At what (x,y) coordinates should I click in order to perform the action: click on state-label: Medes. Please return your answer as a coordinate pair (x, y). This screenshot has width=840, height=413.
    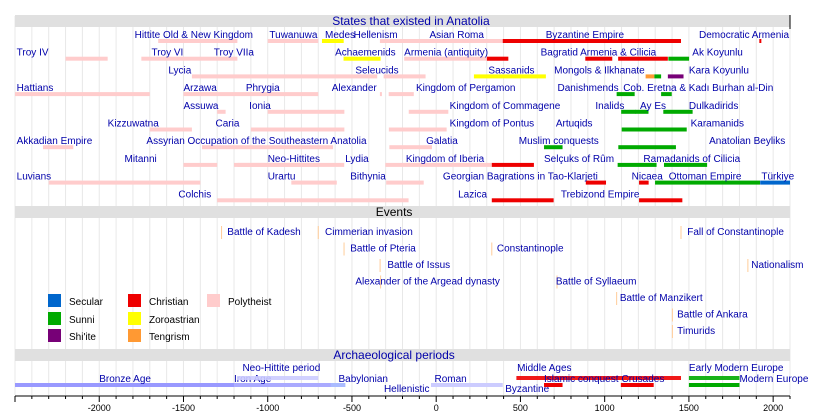
    Looking at the image, I should click on (340, 35).